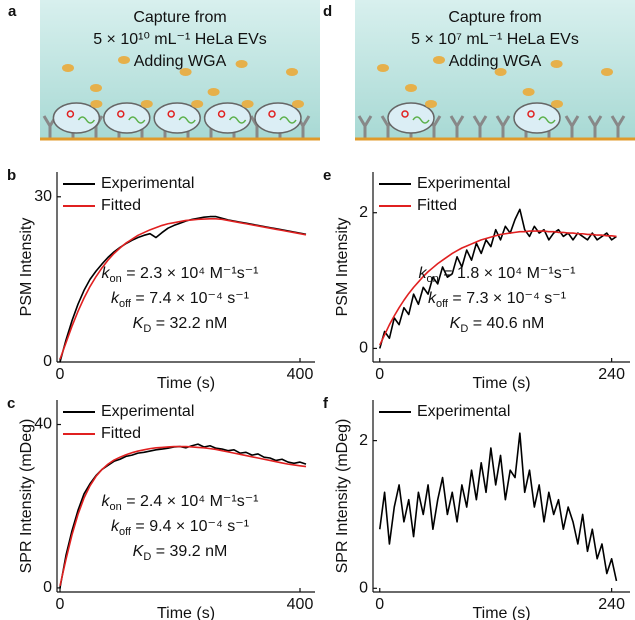  Describe the element at coordinates (189, 551) in the screenshot. I see `annotation-text: = 39.2 nM` at that location.